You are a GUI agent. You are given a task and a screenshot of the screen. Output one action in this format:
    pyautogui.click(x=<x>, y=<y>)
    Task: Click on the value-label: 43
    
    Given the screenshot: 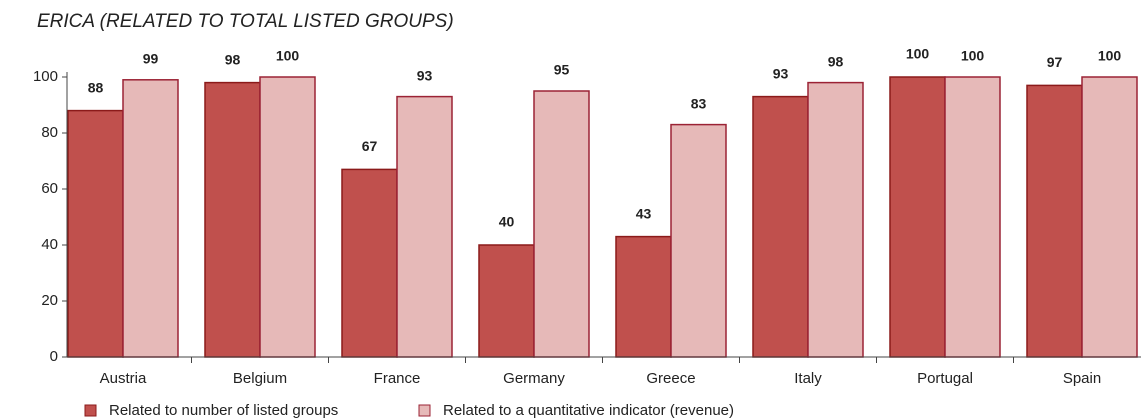 What is the action you would take?
    pyautogui.click(x=644, y=213)
    